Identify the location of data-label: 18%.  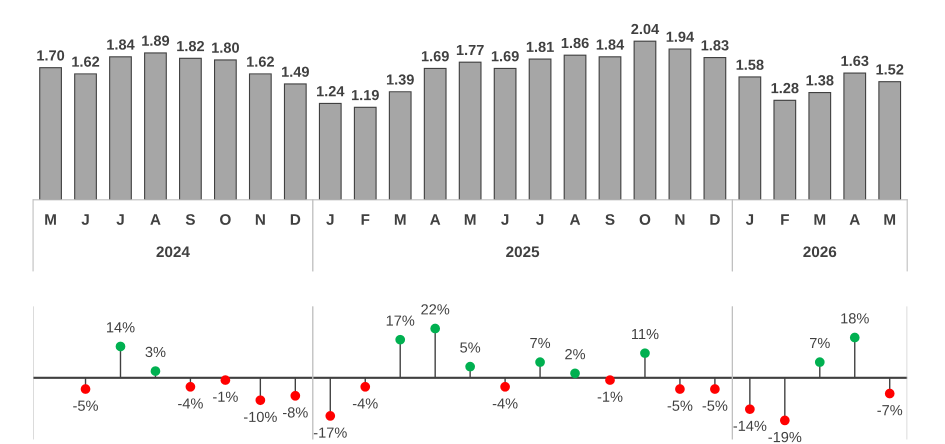
(855, 318).